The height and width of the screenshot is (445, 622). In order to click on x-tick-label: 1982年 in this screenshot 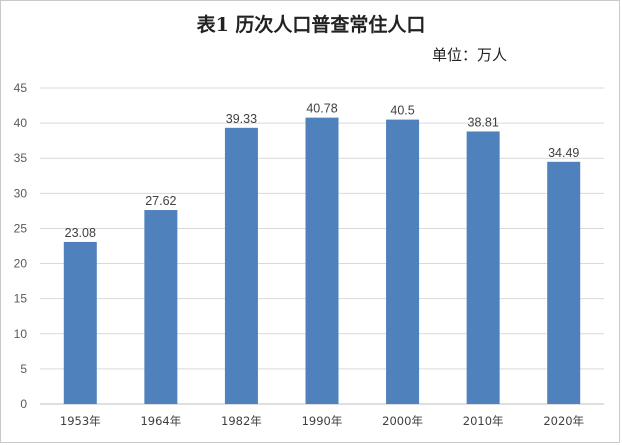, I will do `click(241, 421)`.